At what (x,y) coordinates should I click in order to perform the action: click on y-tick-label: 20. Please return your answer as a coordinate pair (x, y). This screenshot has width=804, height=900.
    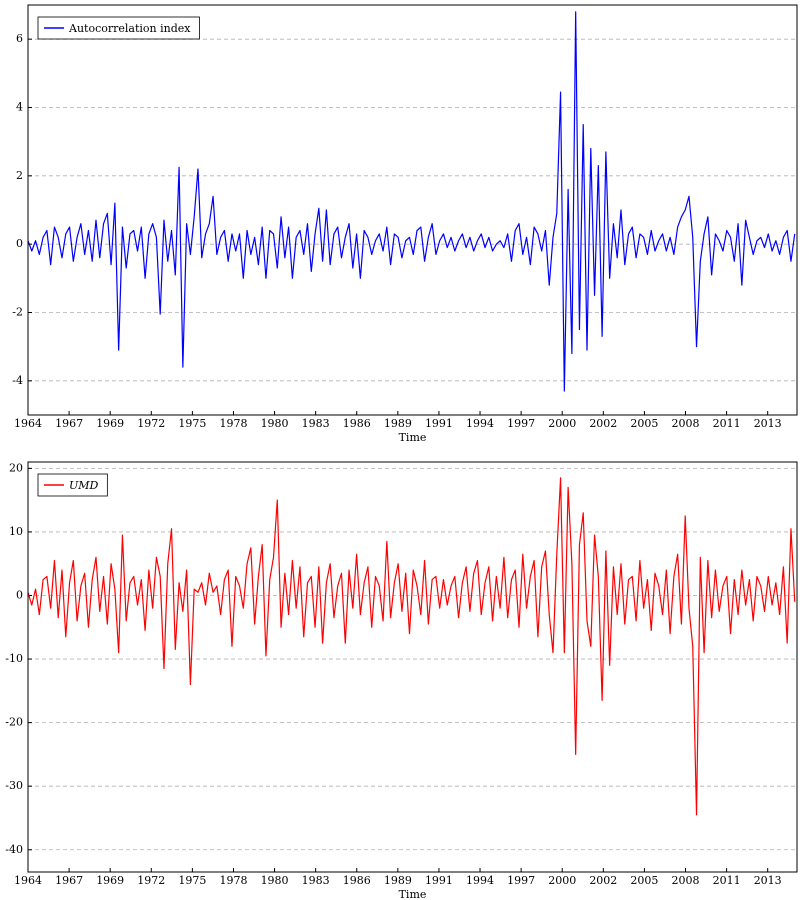
    Looking at the image, I should click on (16, 467).